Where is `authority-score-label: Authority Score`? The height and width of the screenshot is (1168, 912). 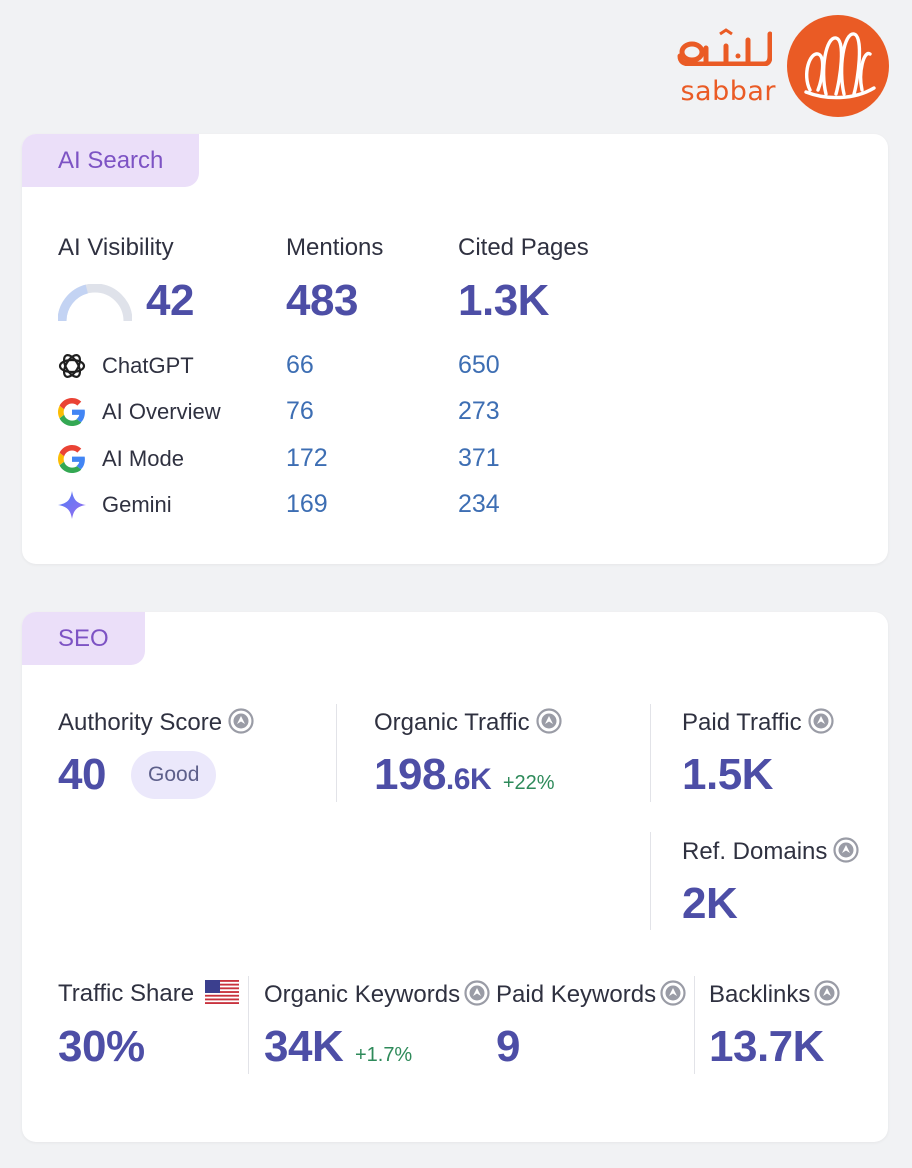 authority-score-label: Authority Score is located at coordinates (156, 722).